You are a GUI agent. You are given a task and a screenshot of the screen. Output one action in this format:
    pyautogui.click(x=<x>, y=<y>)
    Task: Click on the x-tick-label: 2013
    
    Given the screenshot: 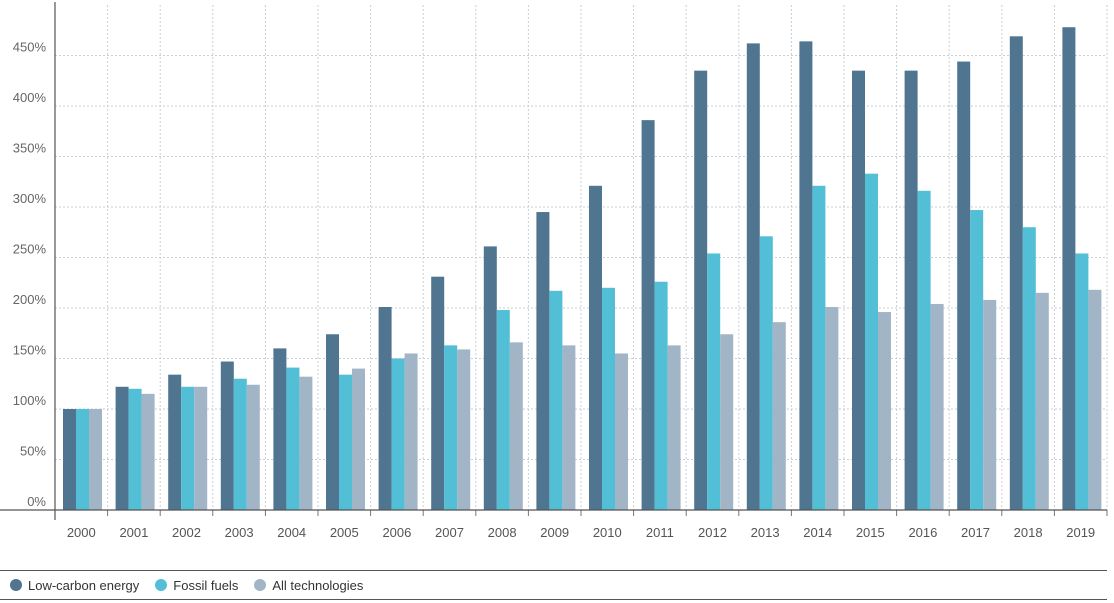 What is the action you would take?
    pyautogui.click(x=765, y=532)
    